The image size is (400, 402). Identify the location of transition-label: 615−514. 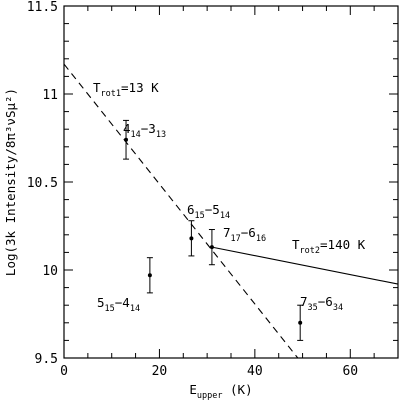
(208, 211).